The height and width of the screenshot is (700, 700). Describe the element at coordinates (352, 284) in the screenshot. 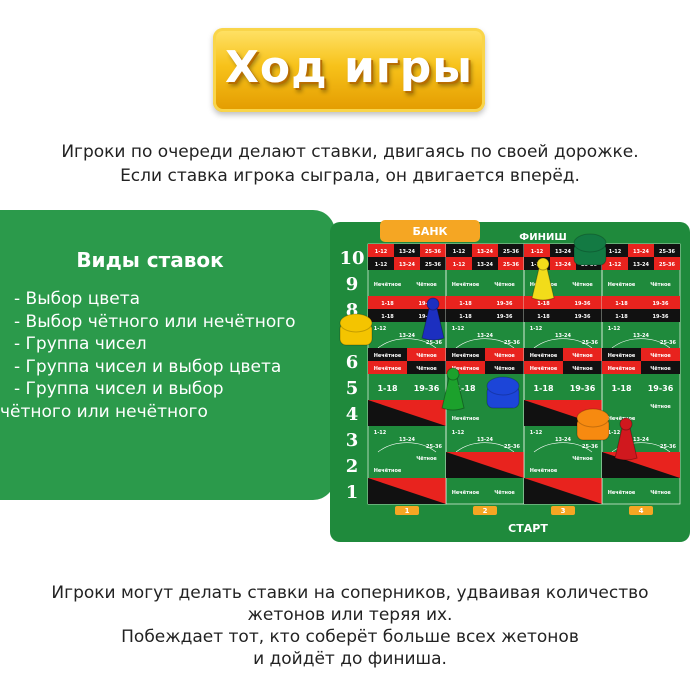

I see `row-number: 9` at that location.